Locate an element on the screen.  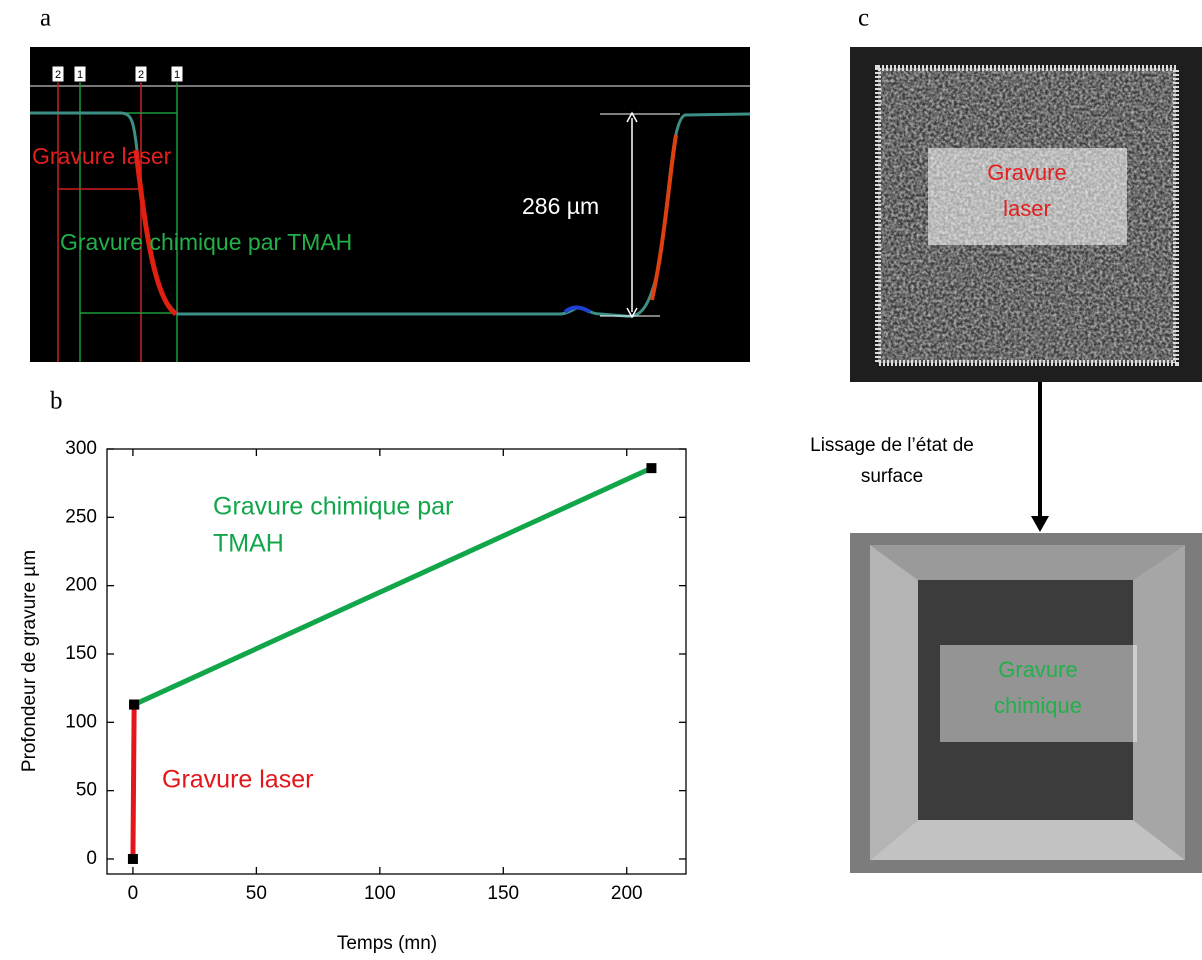
micrograph-label: laser is located at coordinates (1027, 208).